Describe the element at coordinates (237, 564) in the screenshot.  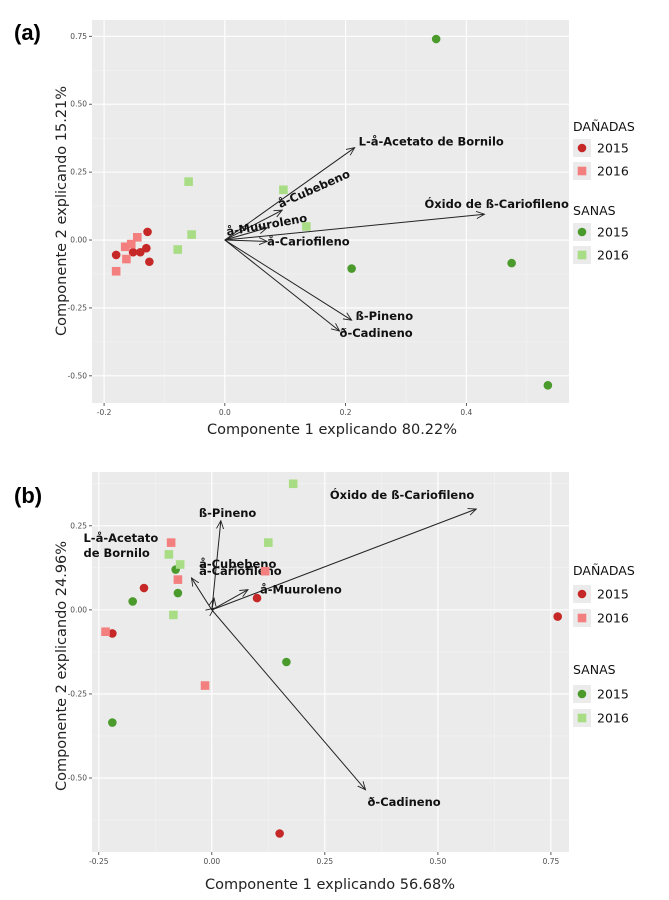
I see `loading-label: å-Cubebeno` at that location.